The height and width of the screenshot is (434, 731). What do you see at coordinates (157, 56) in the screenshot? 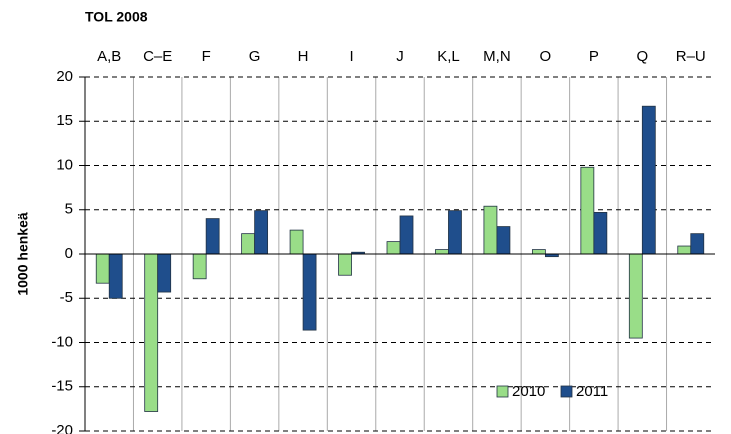
I see `x-tick-label: C–E` at bounding box center [157, 56].